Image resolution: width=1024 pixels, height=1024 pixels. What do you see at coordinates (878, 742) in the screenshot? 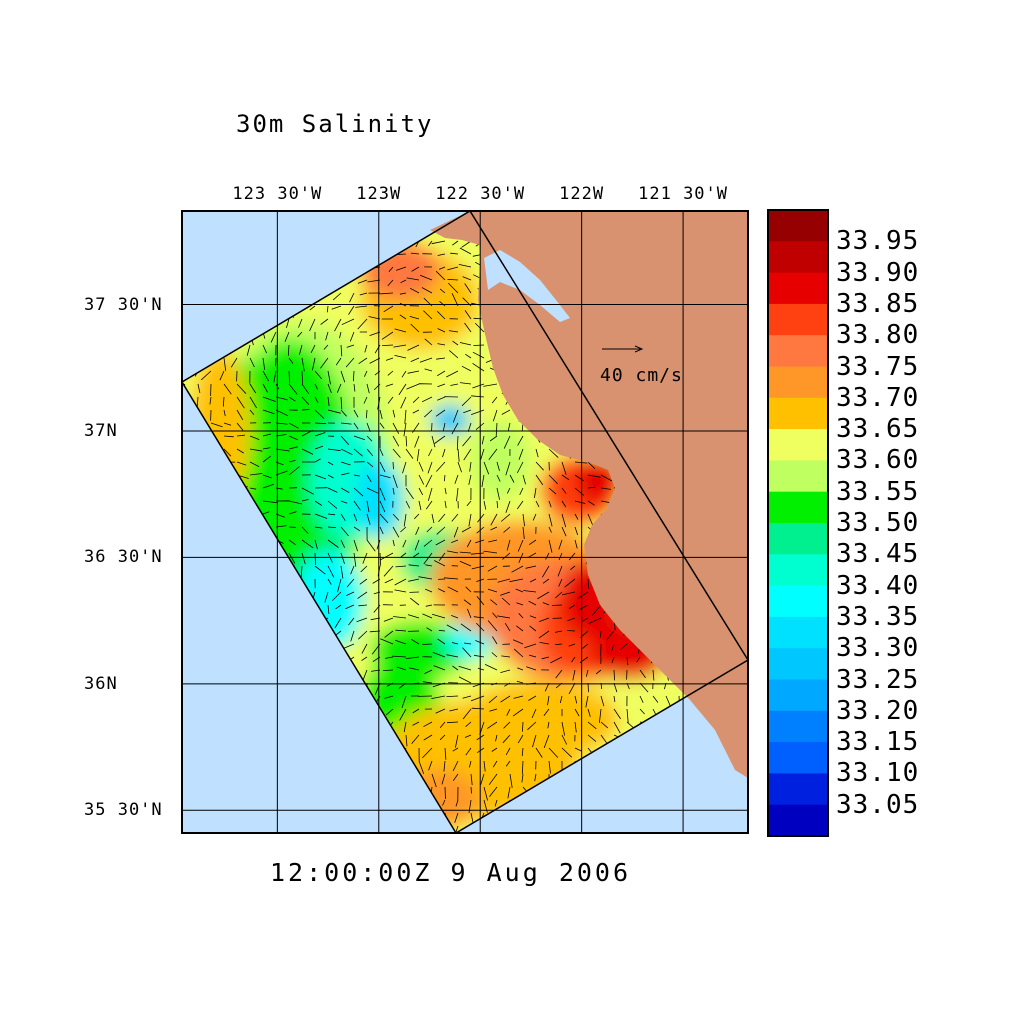
I see `colorbar-label: 33.15` at bounding box center [878, 742].